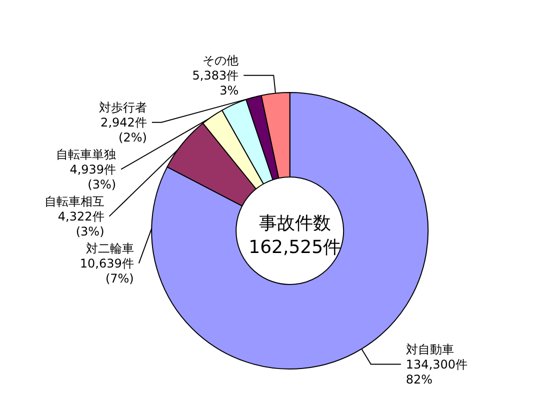  I want to click on data-label: 5,383件 3%, so click(215, 83).